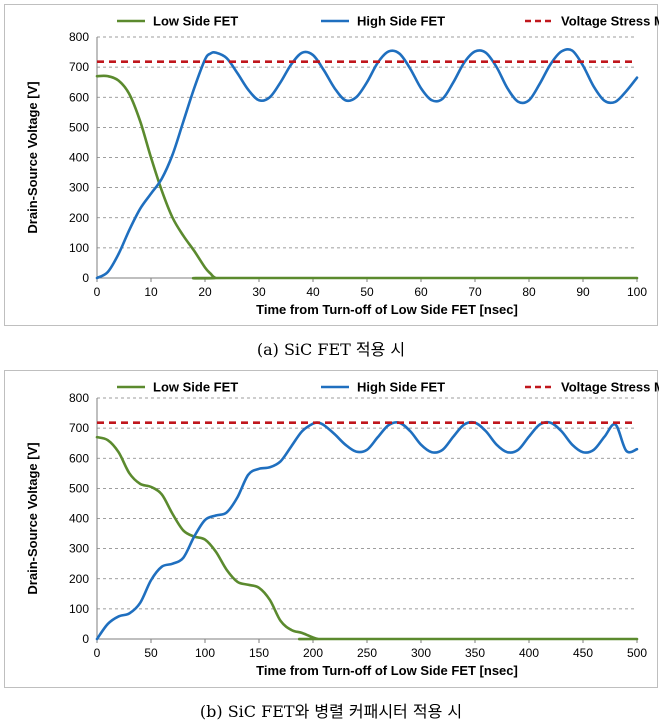 The width and height of the screenshot is (662, 728). I want to click on x-tick-label: 10, so click(151, 292).